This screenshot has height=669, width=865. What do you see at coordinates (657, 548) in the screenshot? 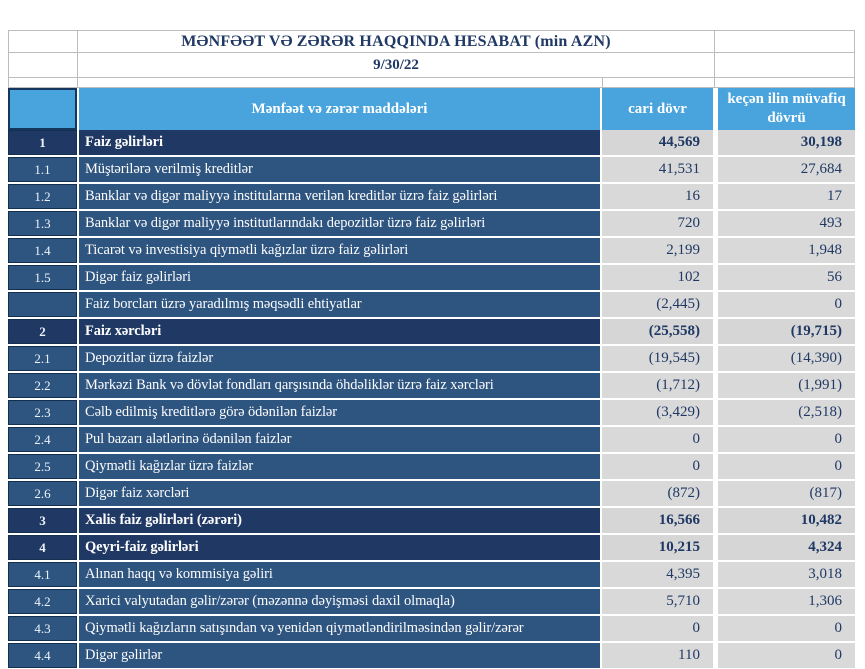
I see `current-period-value-cell: 10,215` at bounding box center [657, 548].